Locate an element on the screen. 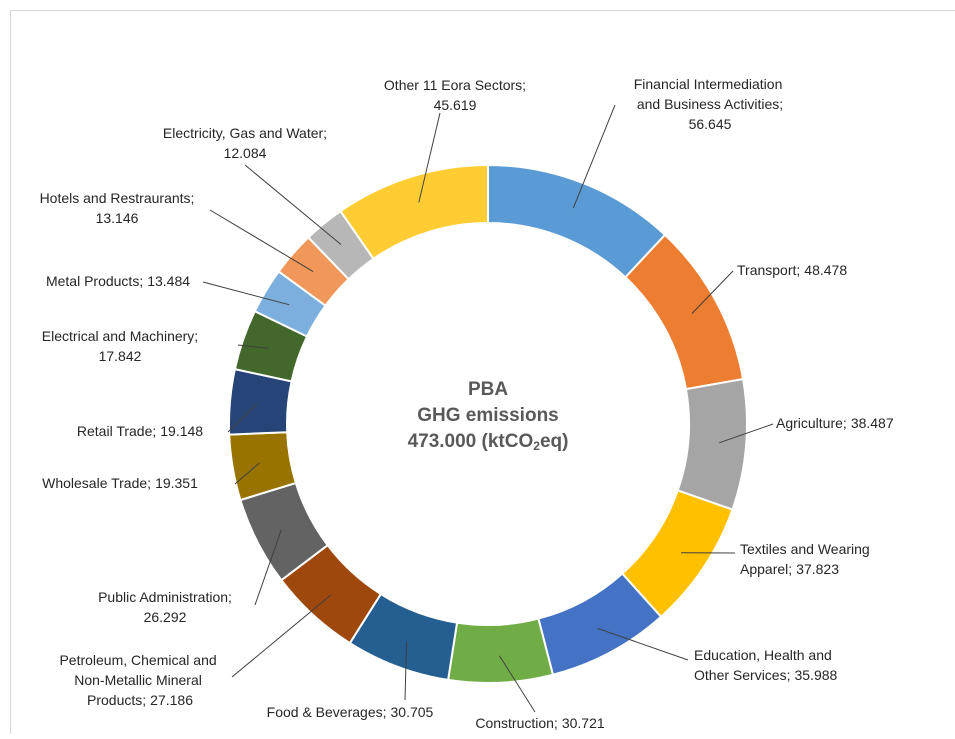 Image resolution: width=955 pixels, height=739 pixels. label-line: Retail Trade; is located at coordinates (116, 431).